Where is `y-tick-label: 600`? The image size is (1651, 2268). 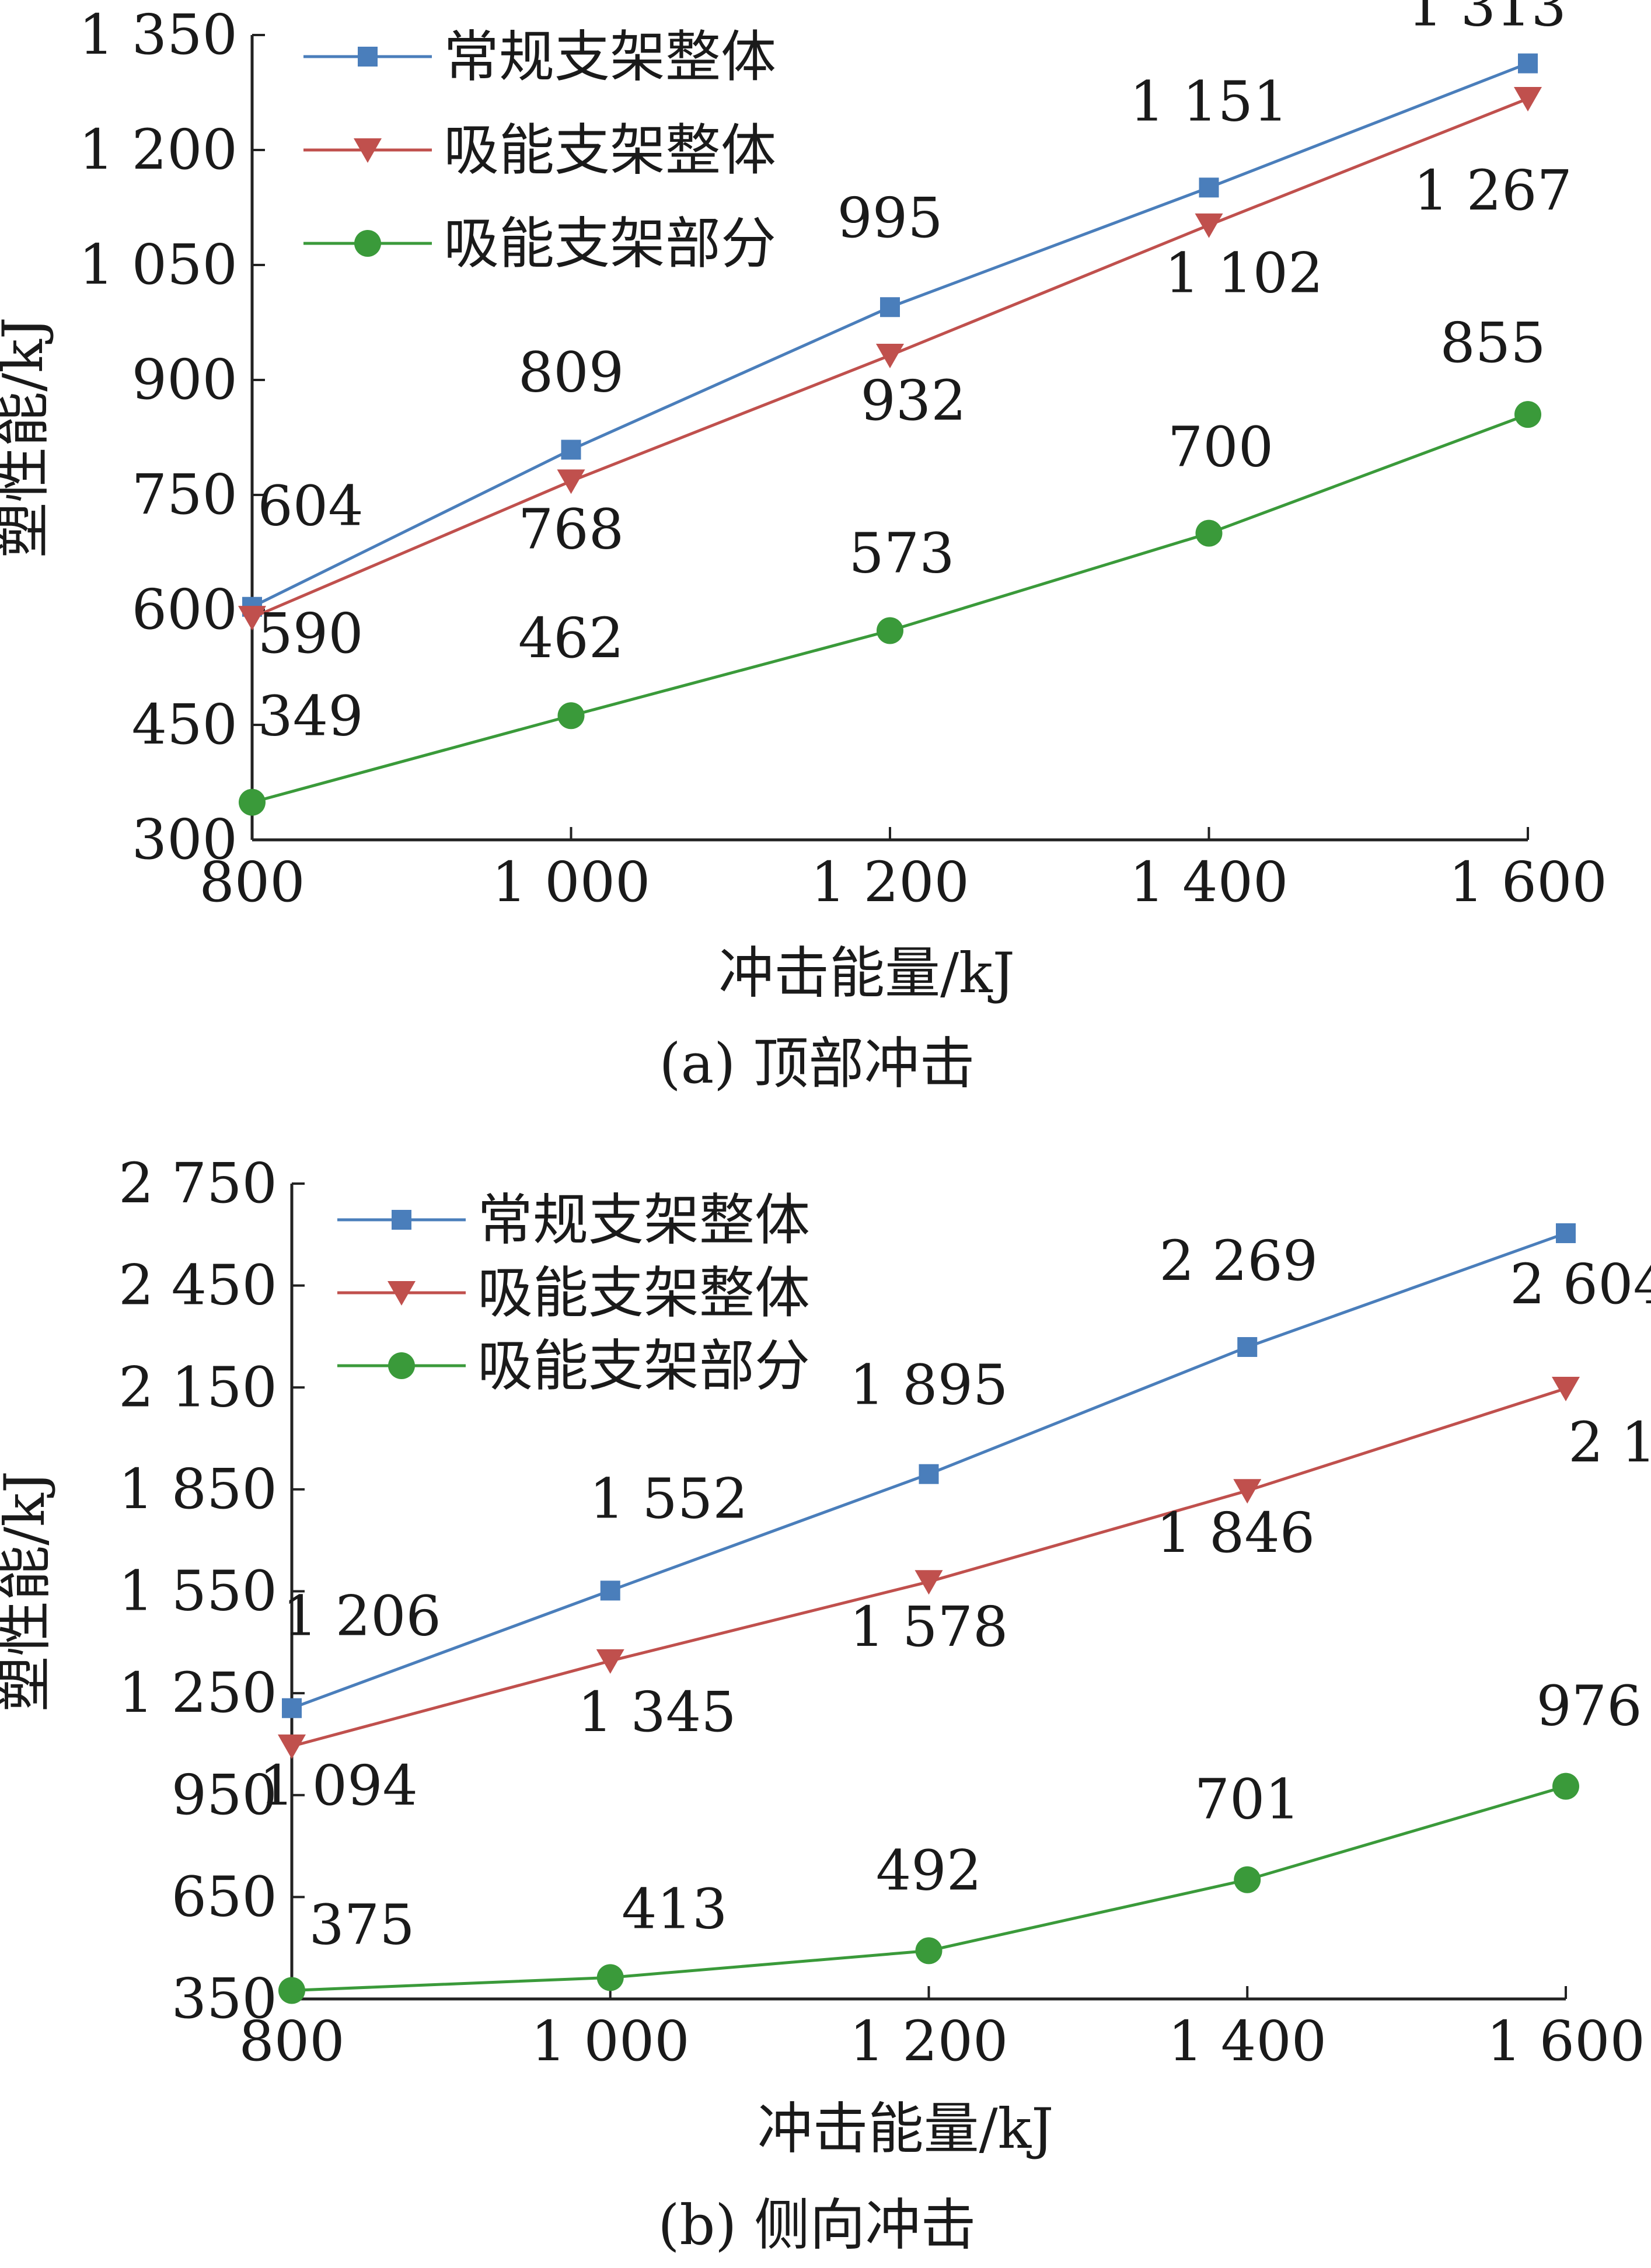
y-tick-label: 600 is located at coordinates (185, 610).